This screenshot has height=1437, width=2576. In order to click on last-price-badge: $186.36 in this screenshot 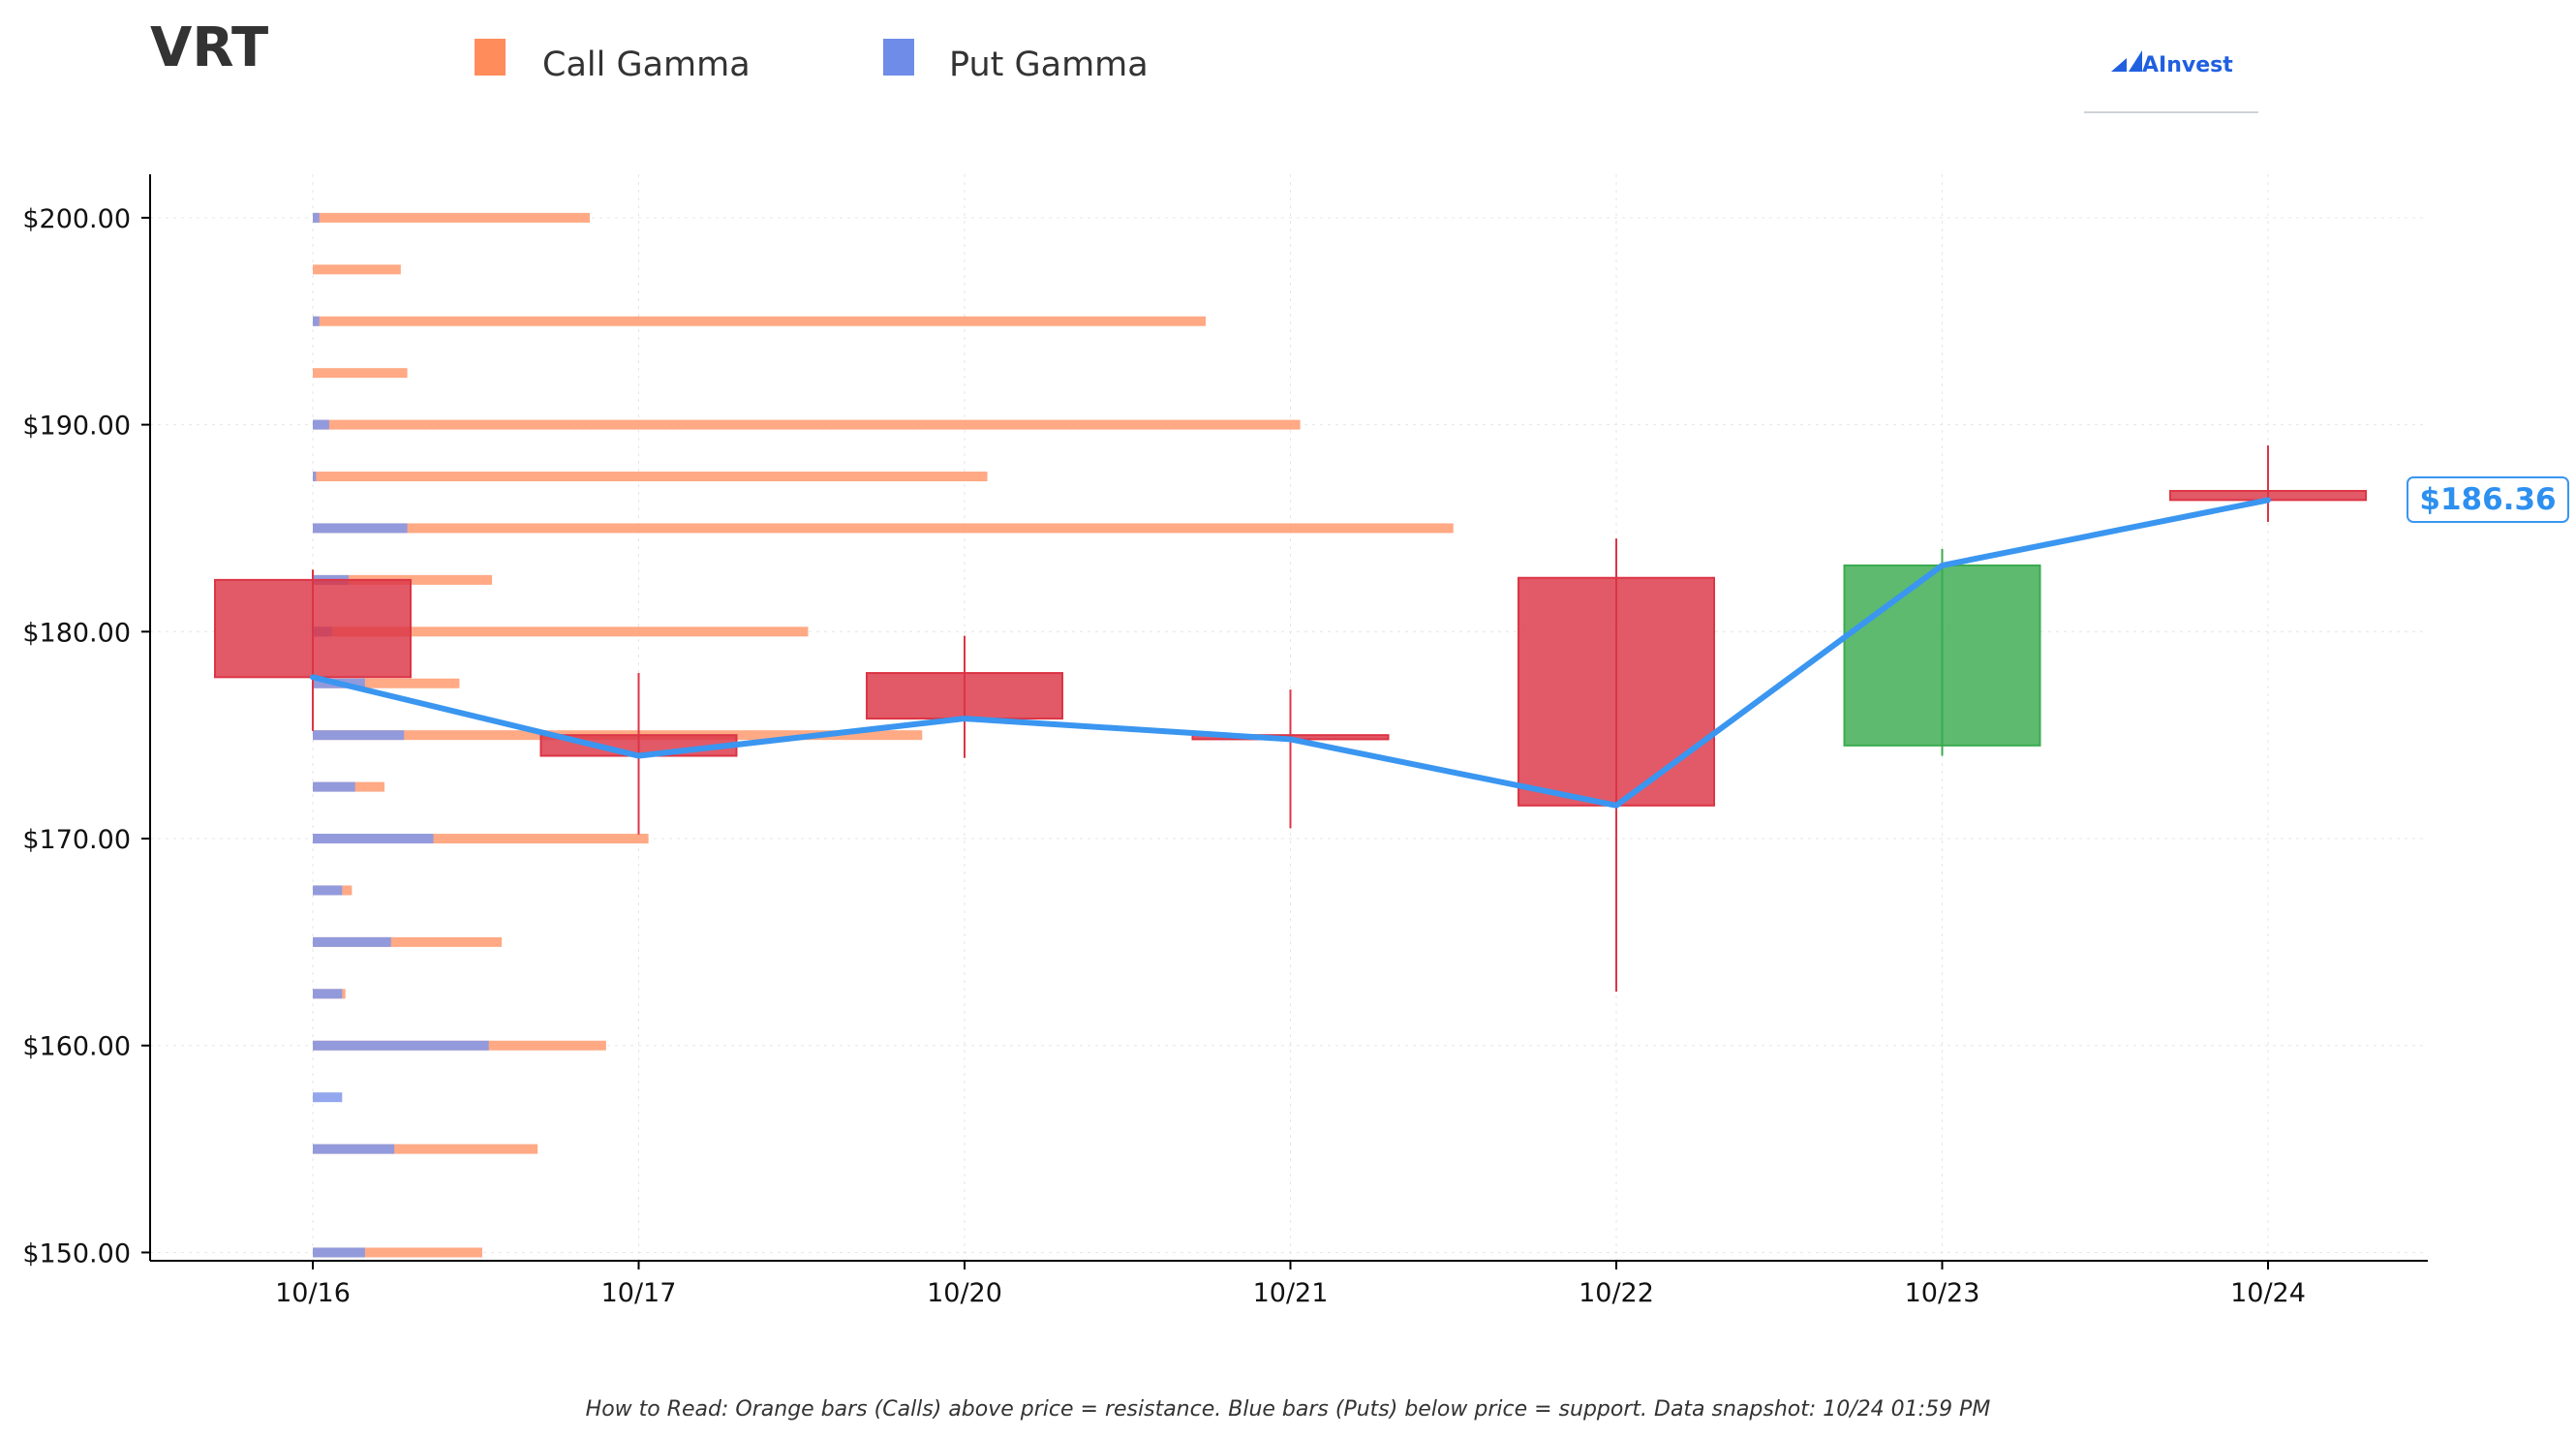, I will do `click(2488, 499)`.